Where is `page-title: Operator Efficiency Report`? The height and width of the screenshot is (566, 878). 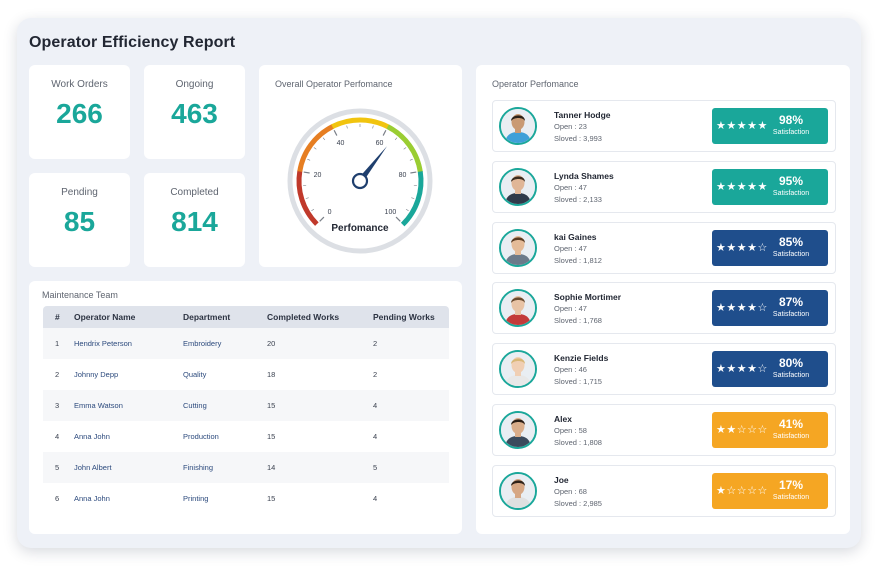
page-title: Operator Efficiency Report is located at coordinates (132, 42).